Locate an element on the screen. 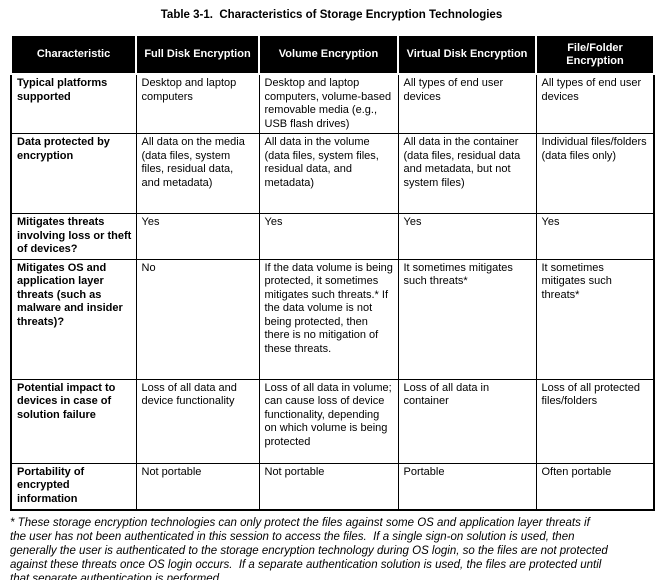 This screenshot has height=580, width=662. data-cell: Loss of all protected files/folders is located at coordinates (595, 421).